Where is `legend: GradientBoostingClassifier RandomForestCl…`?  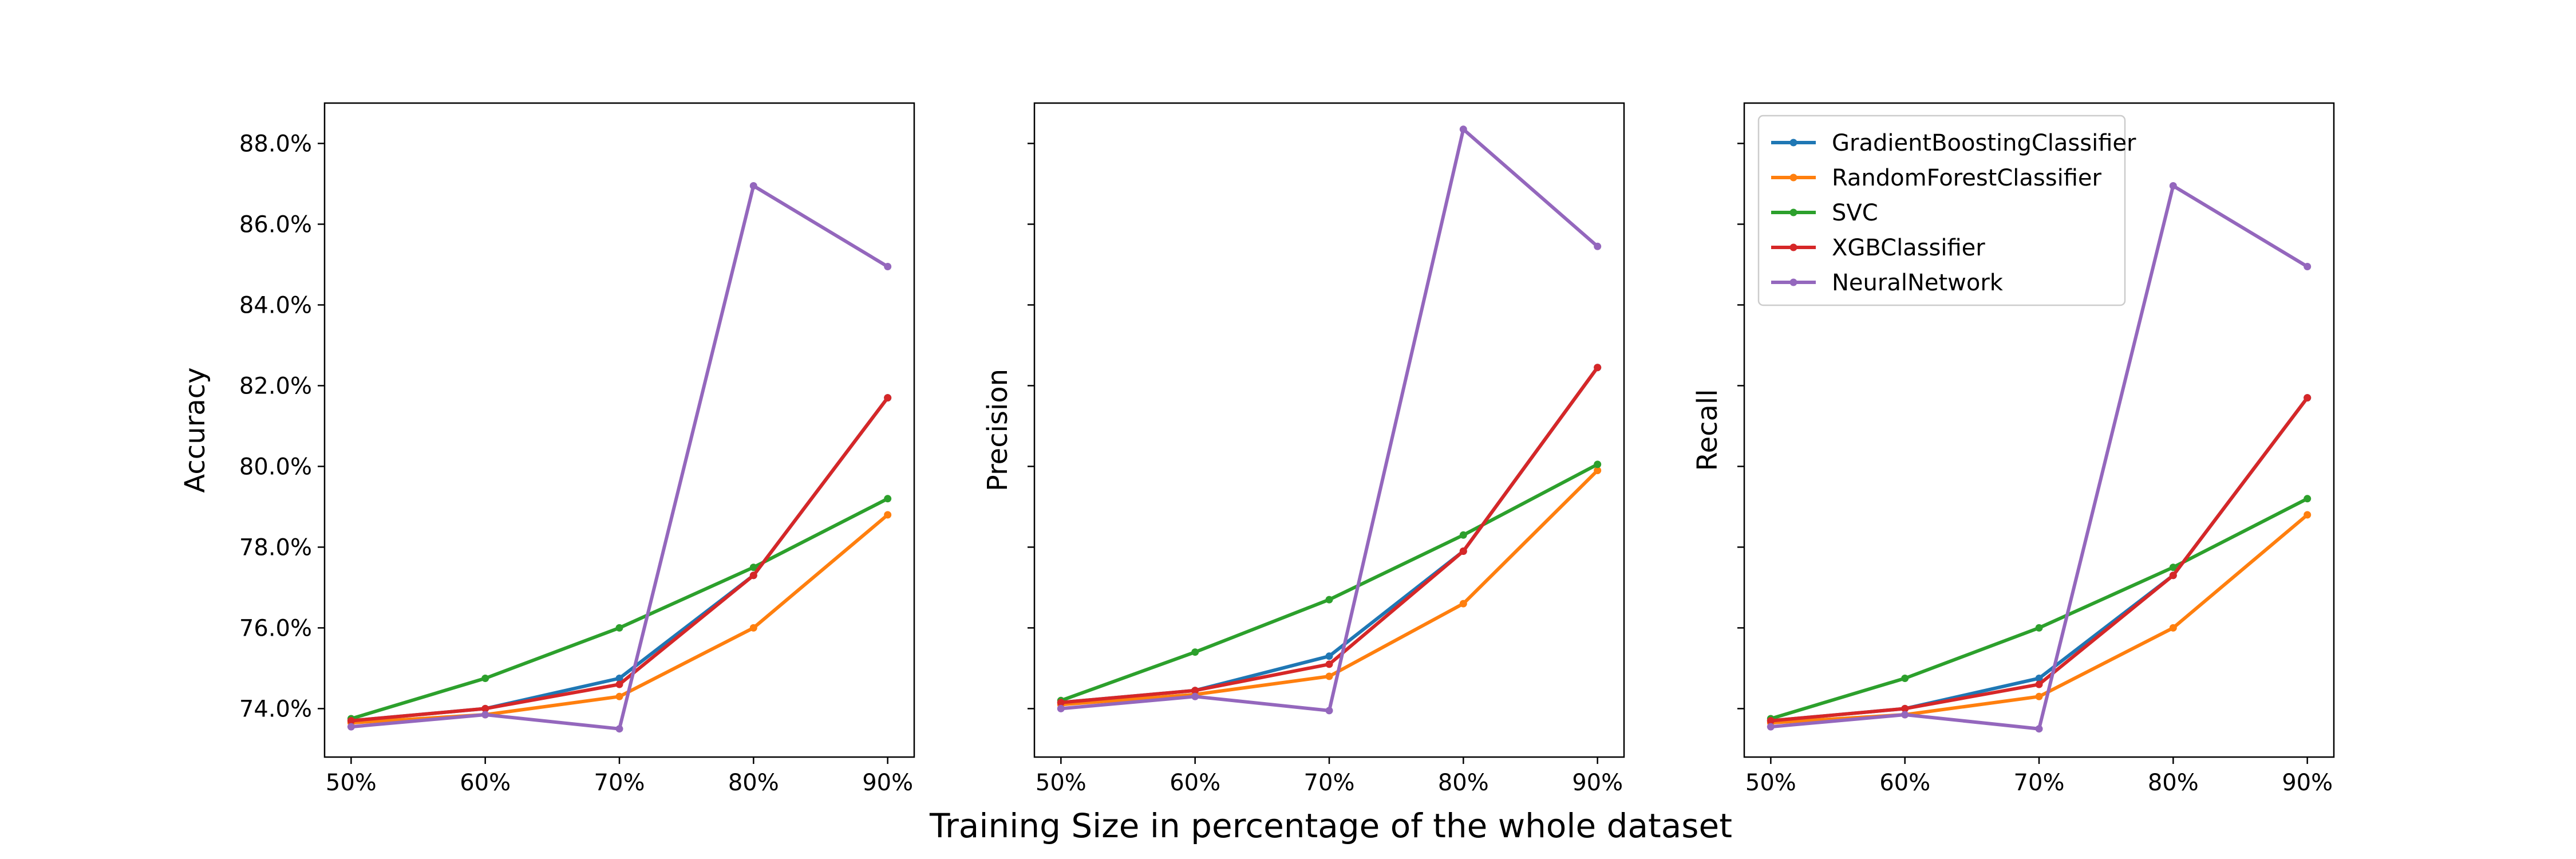 legend: GradientBoostingClassifier RandomForestCl… is located at coordinates (1946, 210).